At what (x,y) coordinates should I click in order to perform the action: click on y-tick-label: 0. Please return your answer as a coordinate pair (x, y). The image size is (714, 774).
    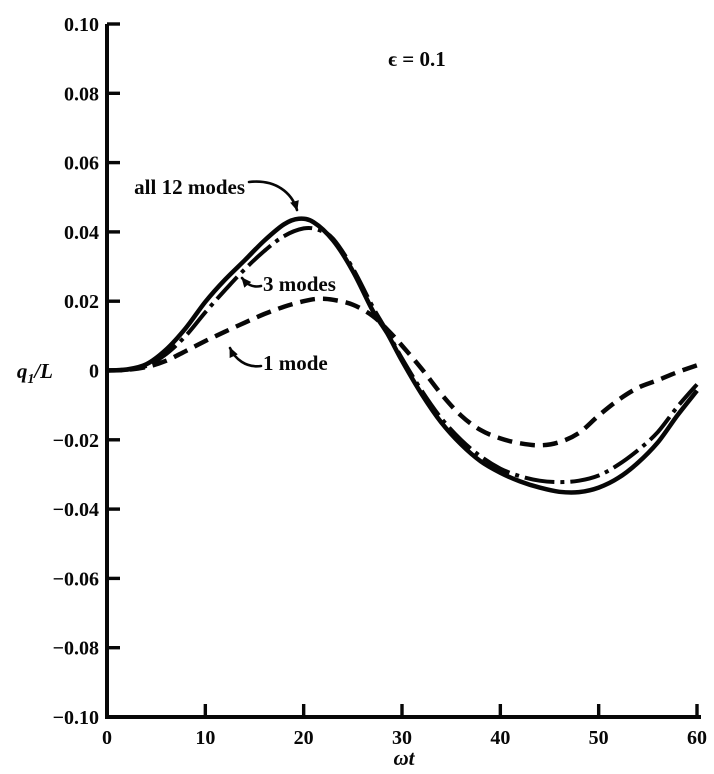
    Looking at the image, I should click on (94, 372).